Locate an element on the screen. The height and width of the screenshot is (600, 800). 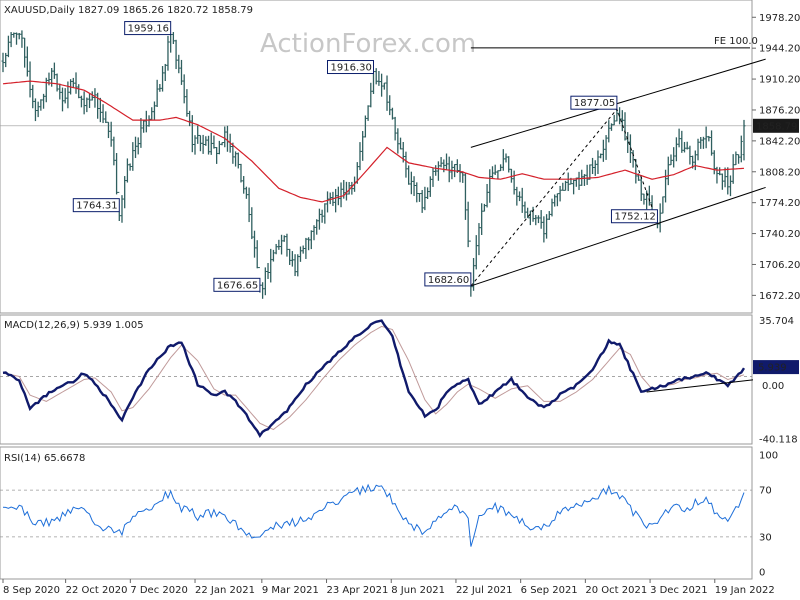
y-tick-label: 1944.20 is located at coordinates (779, 49).